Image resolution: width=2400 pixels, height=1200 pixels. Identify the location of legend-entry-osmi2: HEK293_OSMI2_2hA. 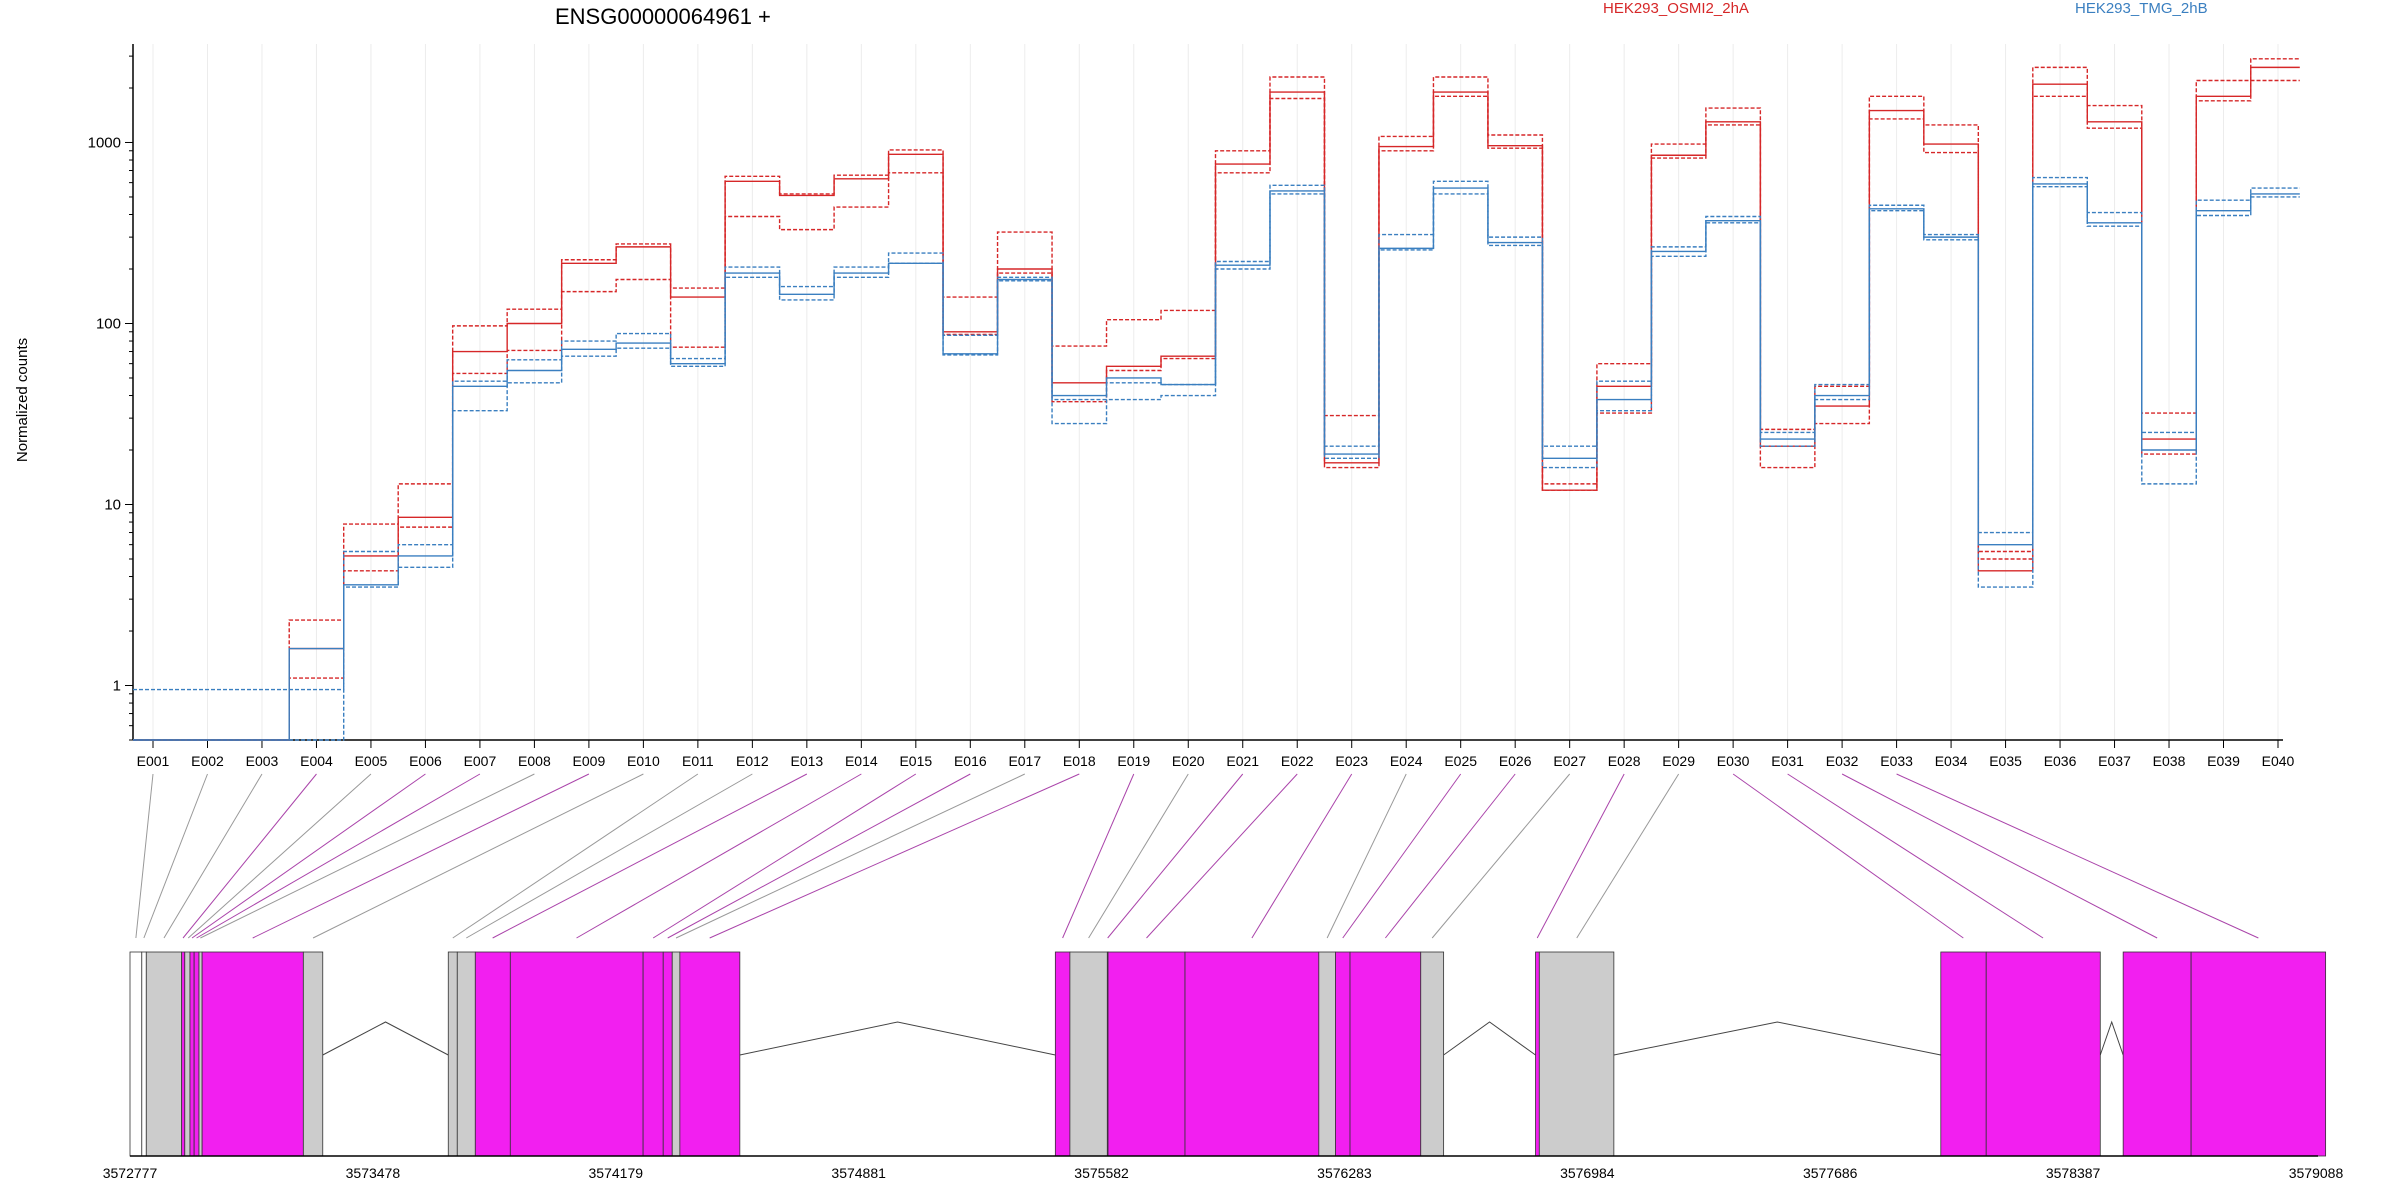
(1676, 8).